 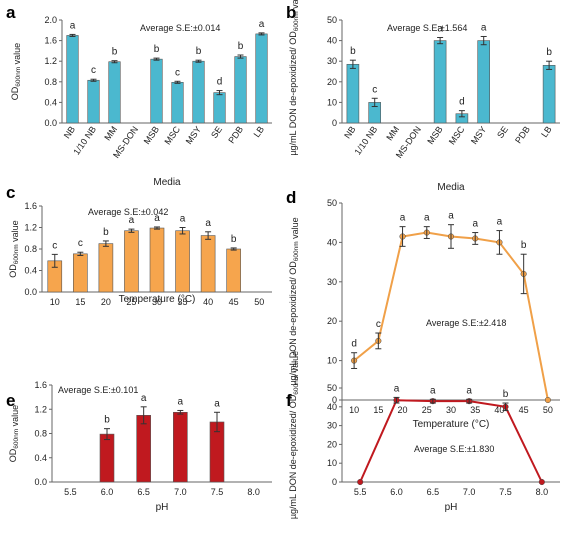 What do you see at coordinates (72, 79) in the screenshot?
I see `bar-NB` at bounding box center [72, 79].